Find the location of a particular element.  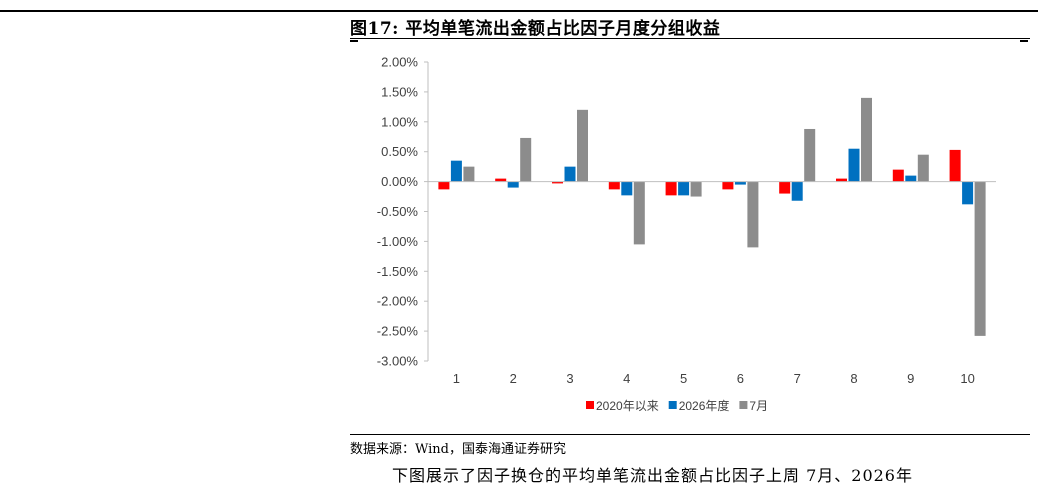

y-tick-label: -1.50% is located at coordinates (398, 271).